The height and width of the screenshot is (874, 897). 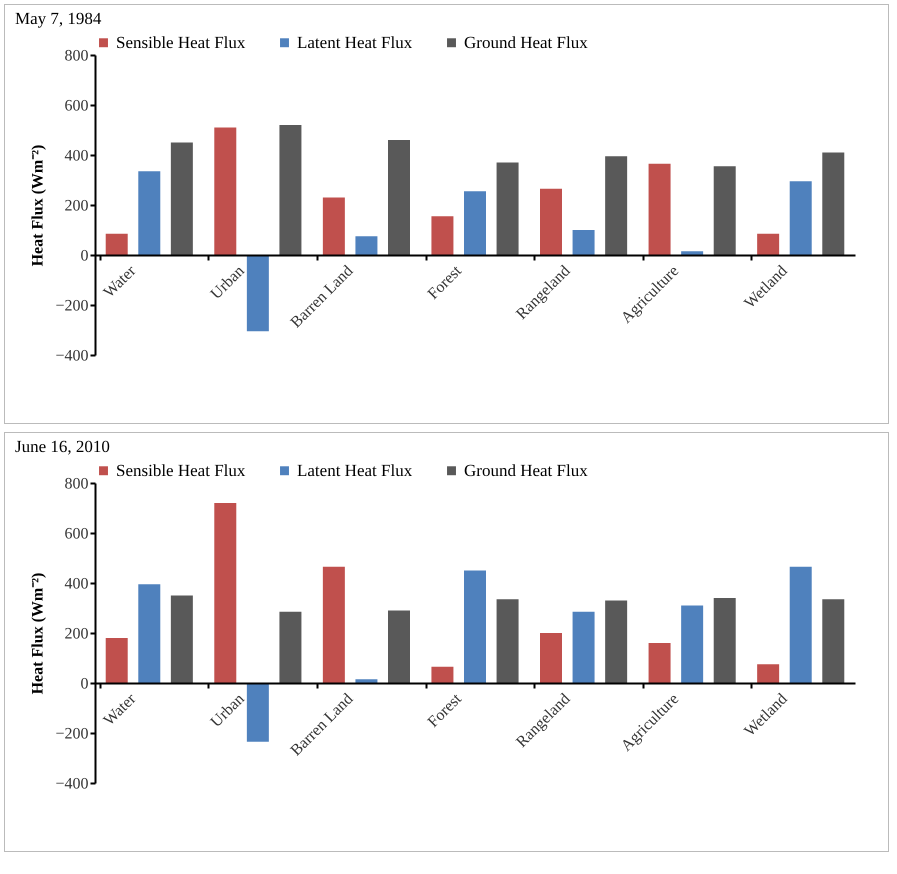 I want to click on chart-title: May 7, 1984, so click(x=58, y=18).